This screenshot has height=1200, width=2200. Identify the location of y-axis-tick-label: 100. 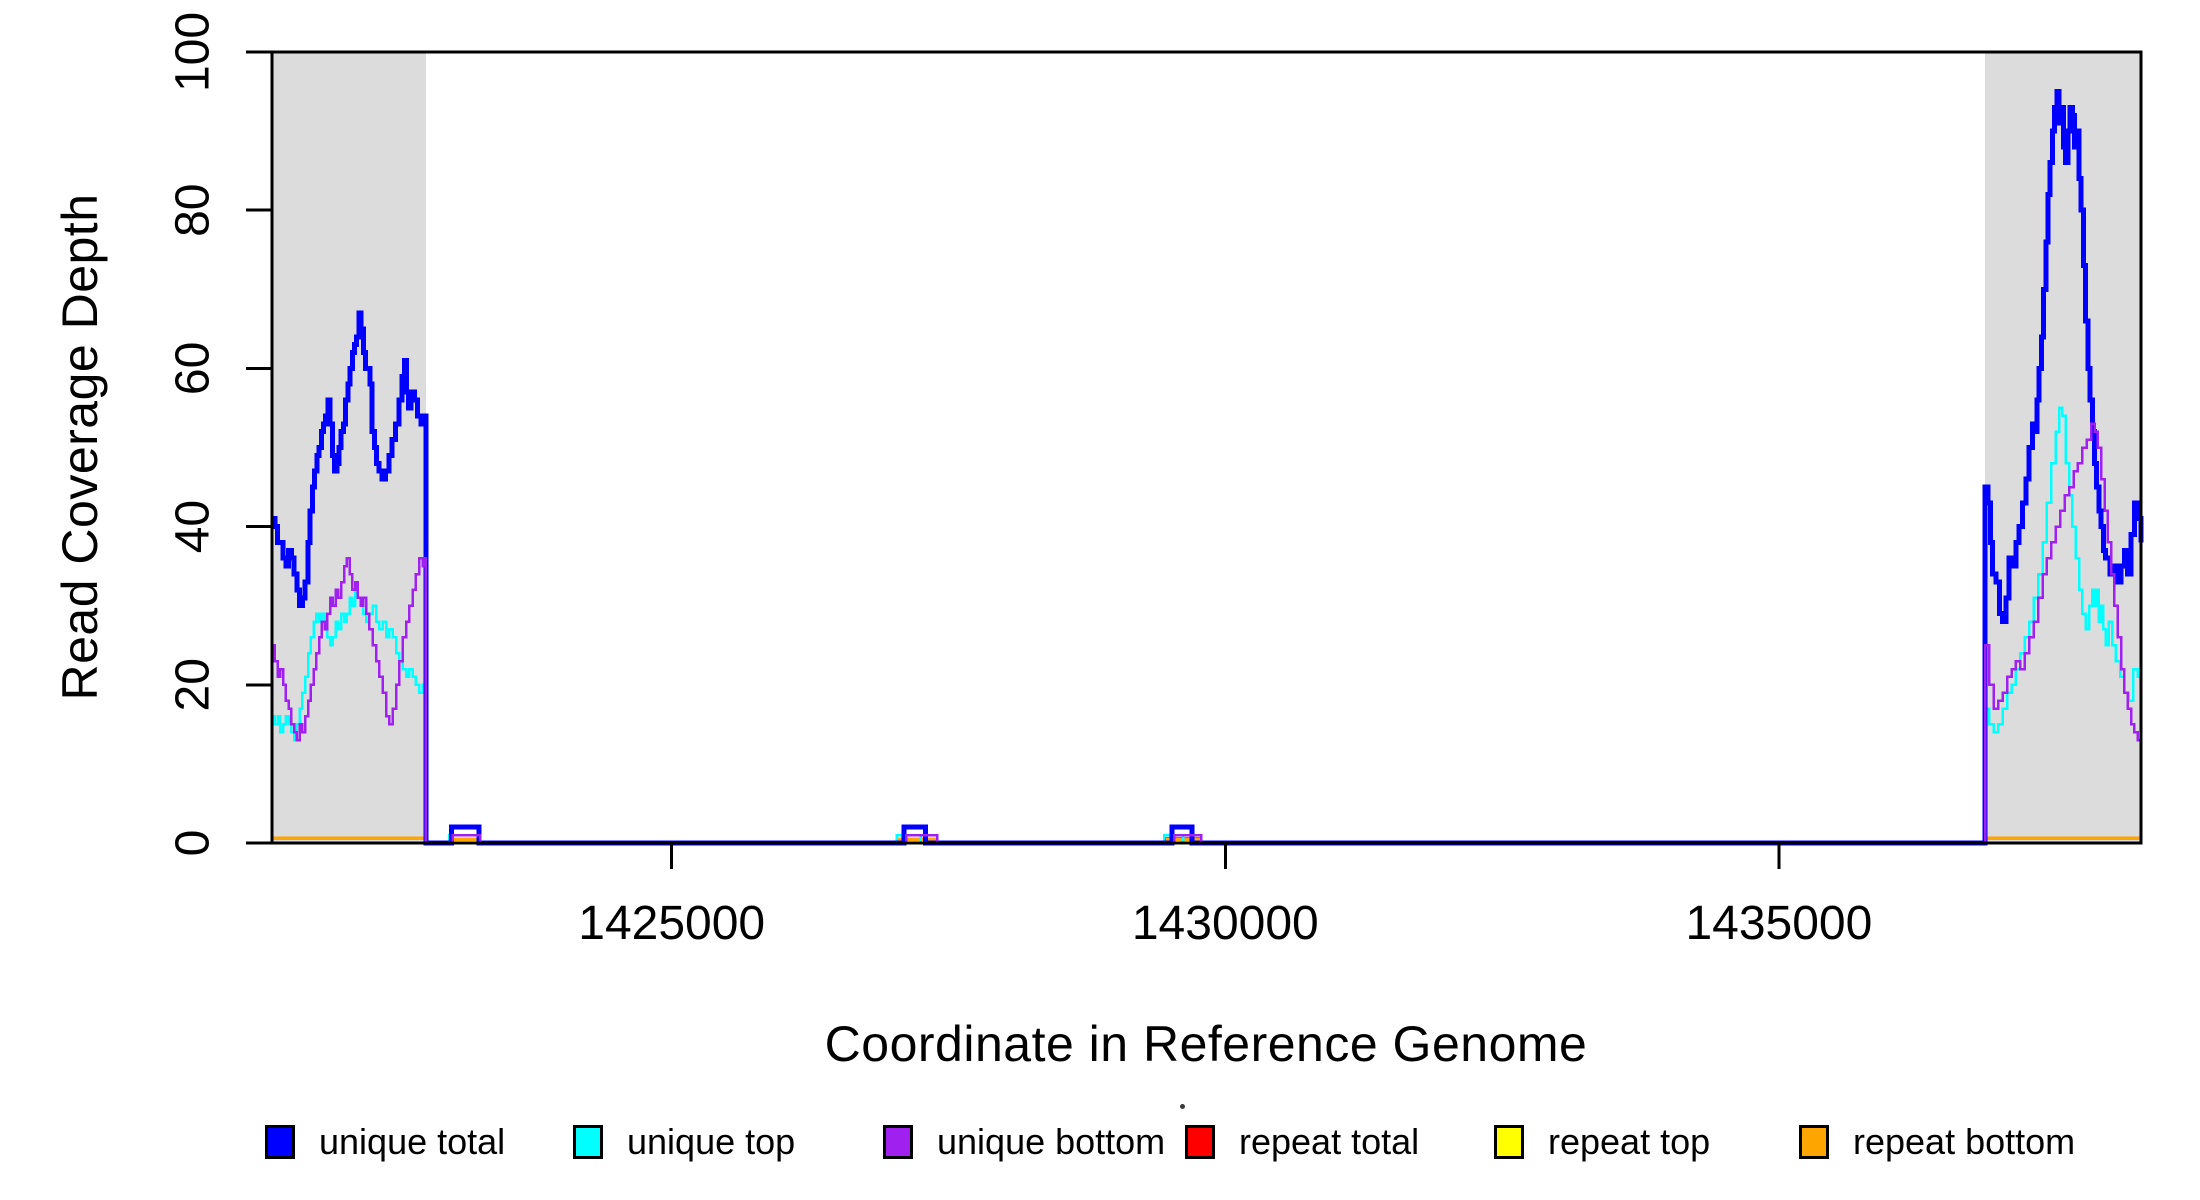
(193, 52).